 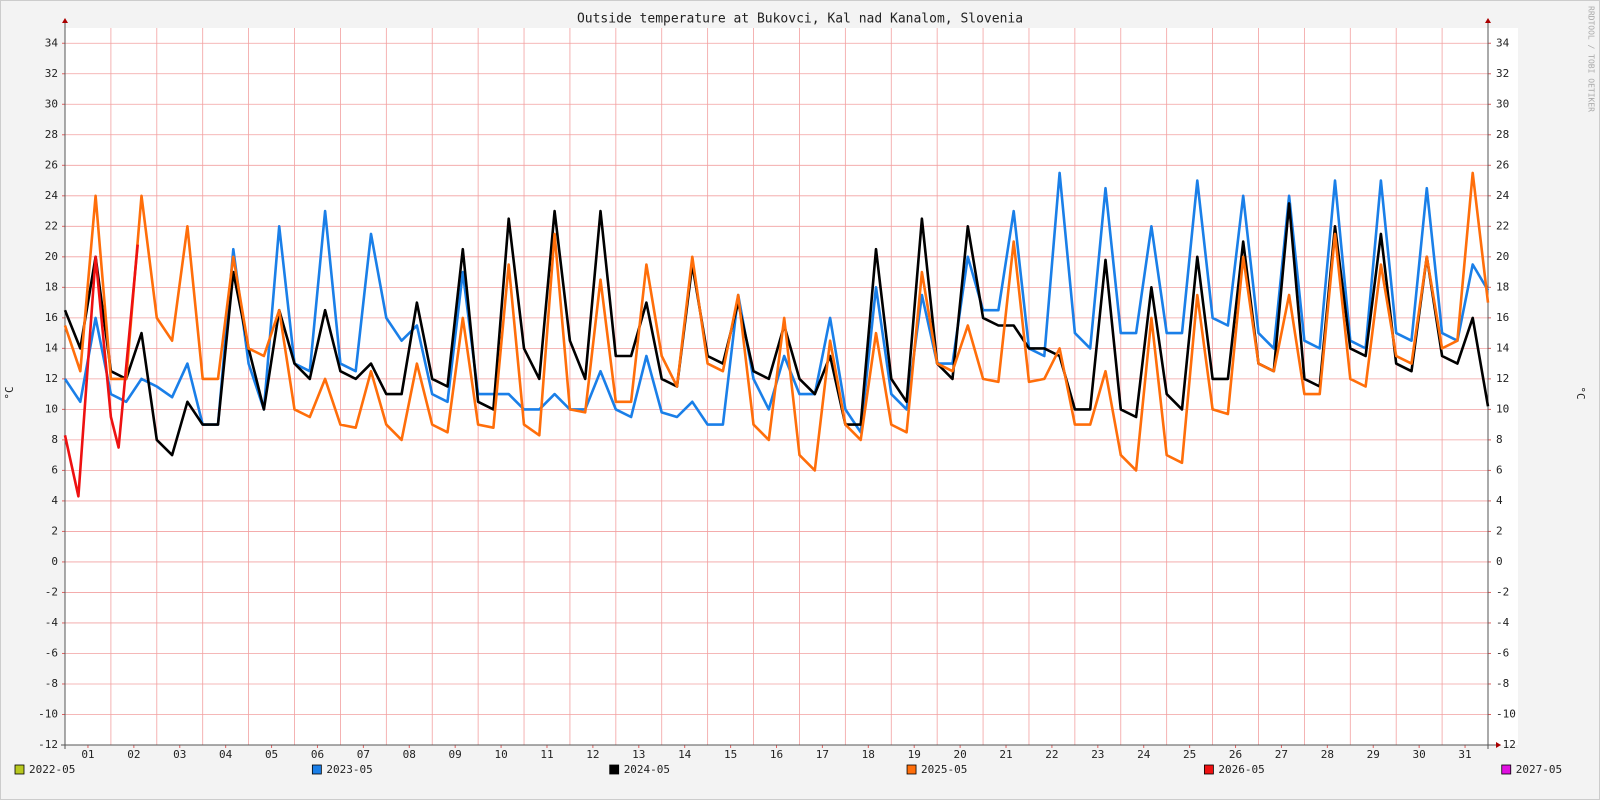 I want to click on x-tick-label: 08, so click(x=409, y=754).